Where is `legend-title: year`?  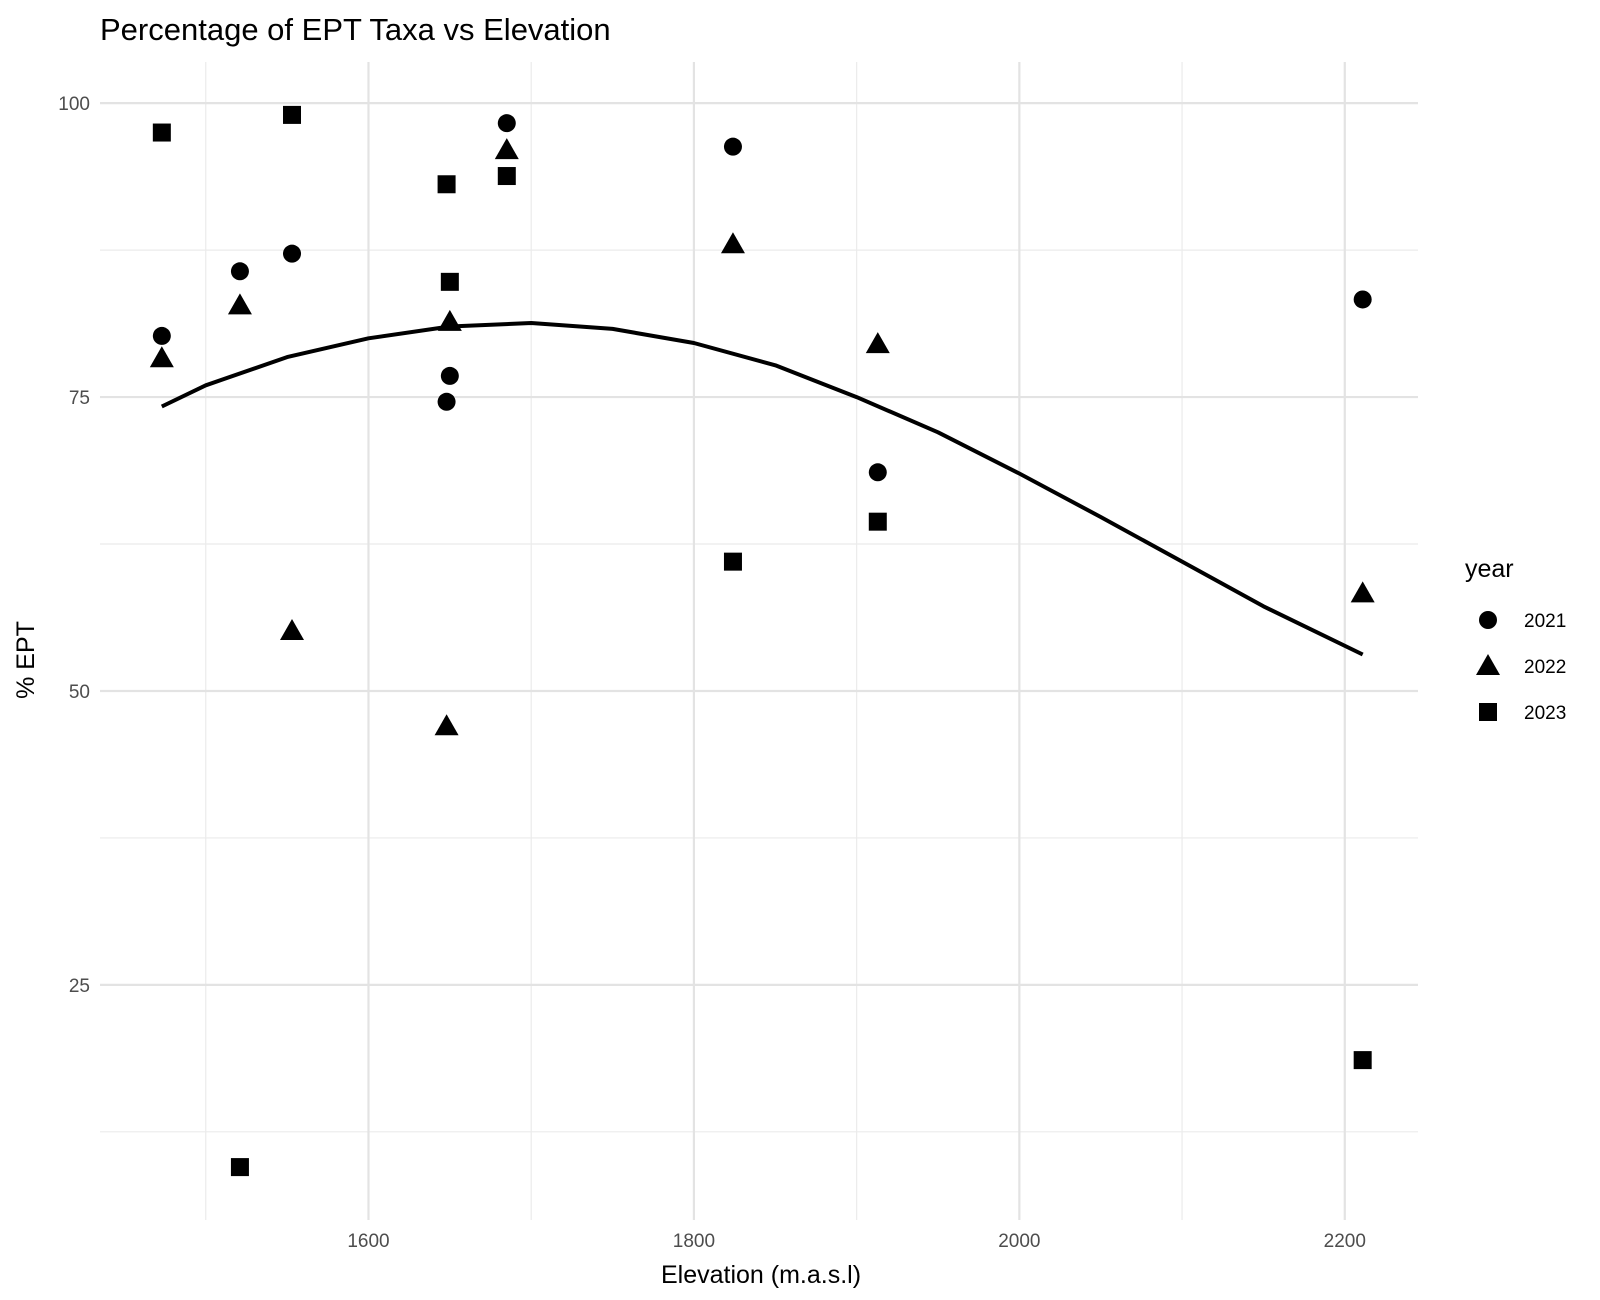 legend-title: year is located at coordinates (1489, 569).